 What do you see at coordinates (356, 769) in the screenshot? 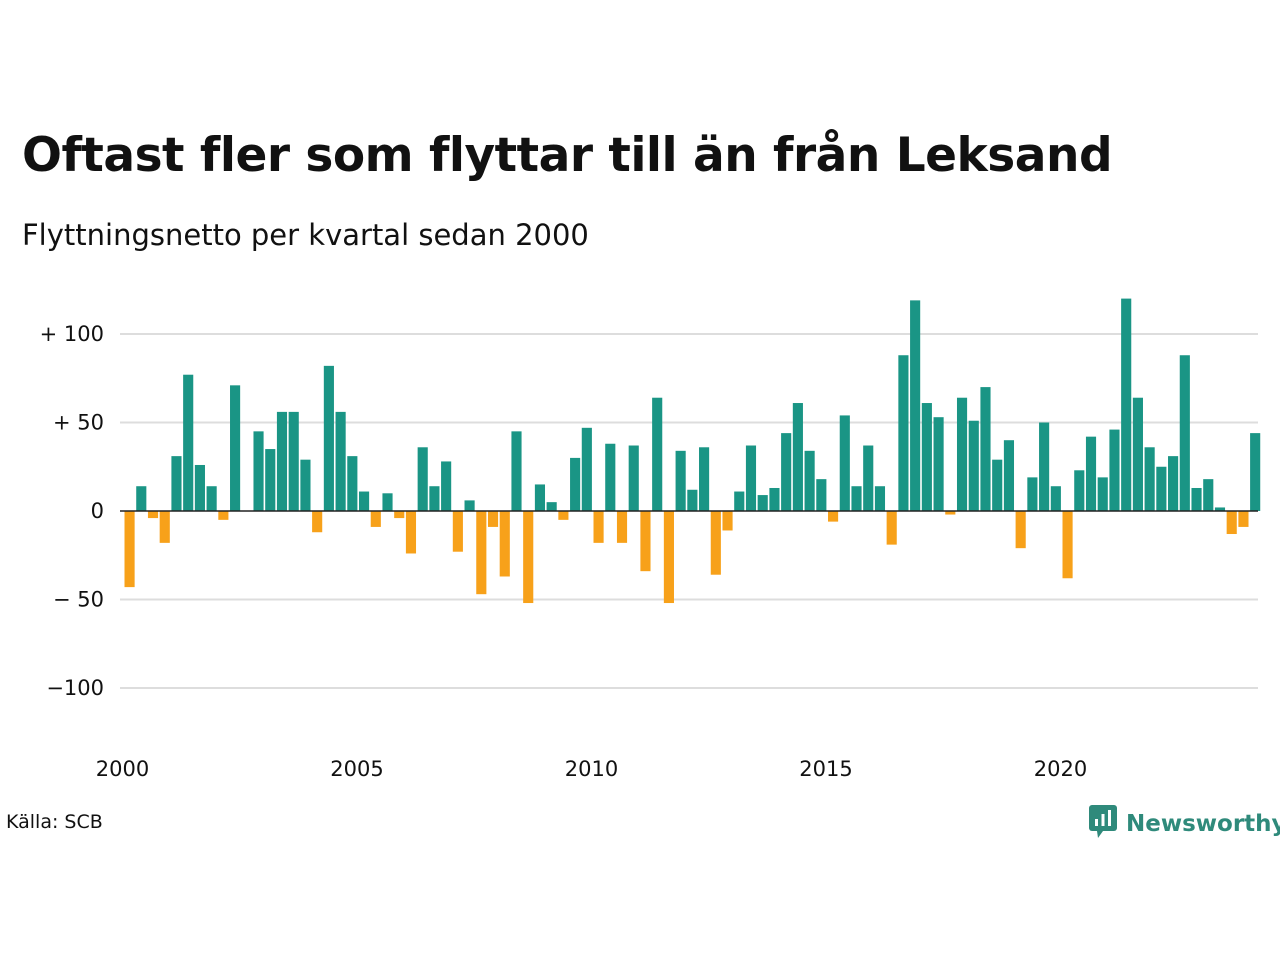
I see `x-tick-label: 2005` at bounding box center [356, 769].